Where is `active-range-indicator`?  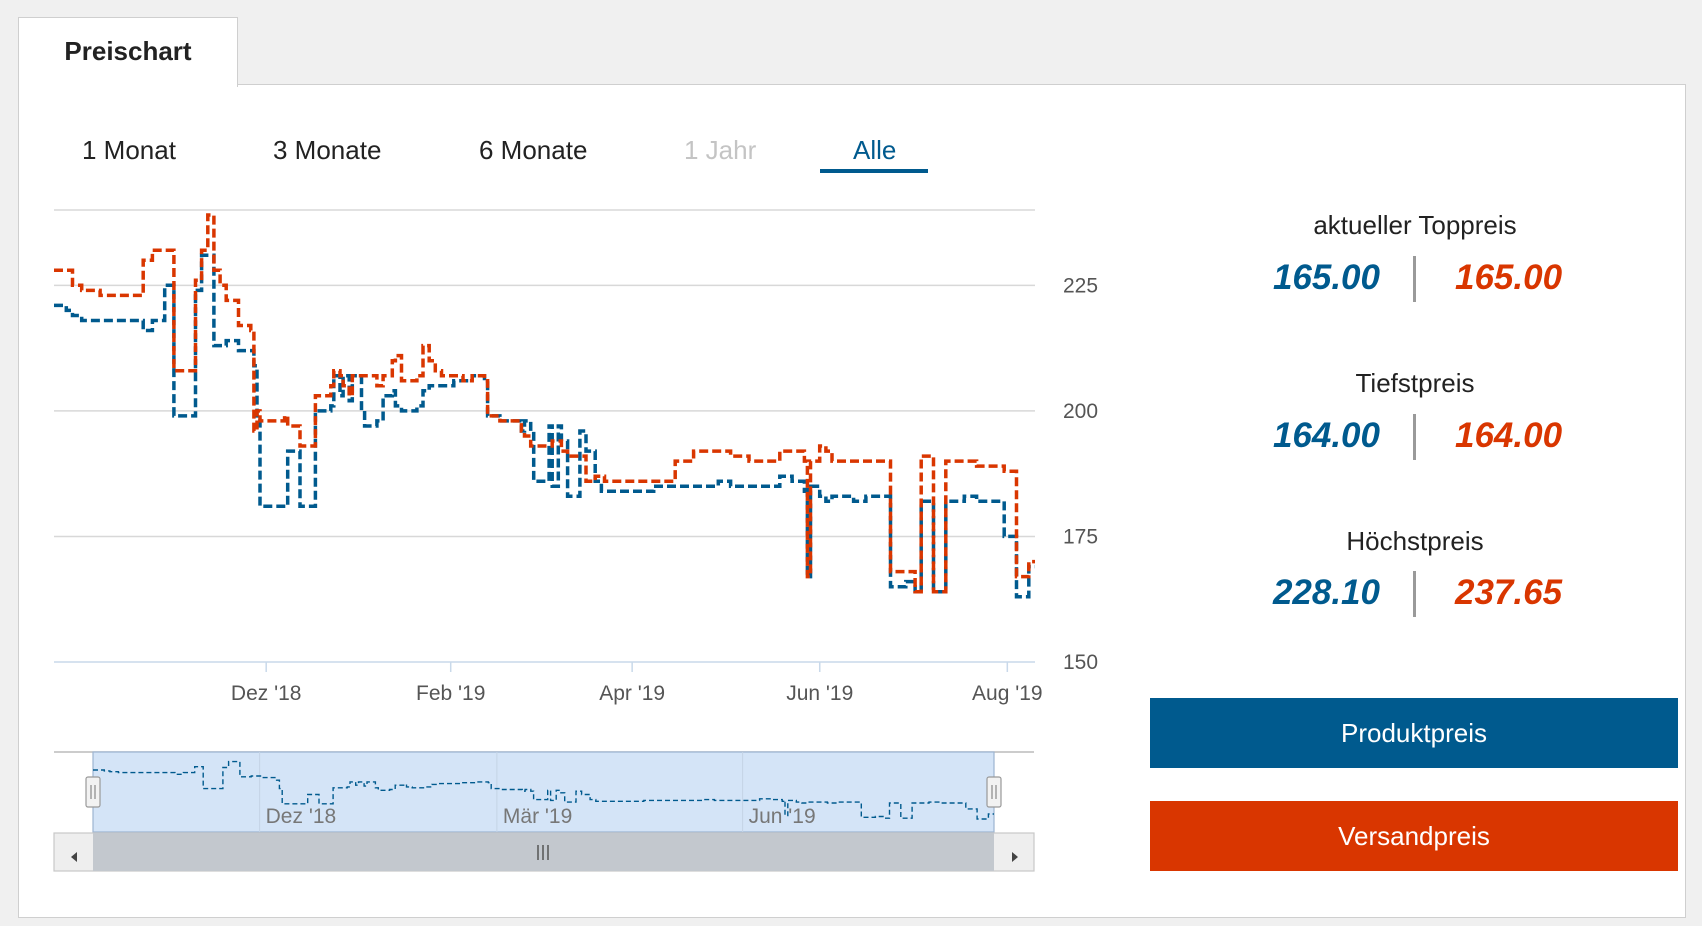 active-range-indicator is located at coordinates (874, 171).